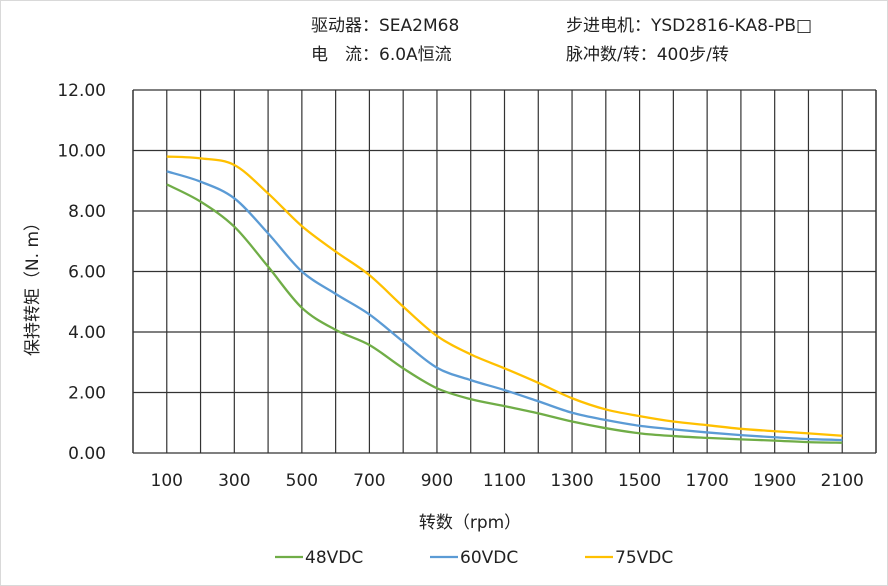 This screenshot has height=586, width=888. I want to click on x-tick-label: 1500, so click(639, 481).